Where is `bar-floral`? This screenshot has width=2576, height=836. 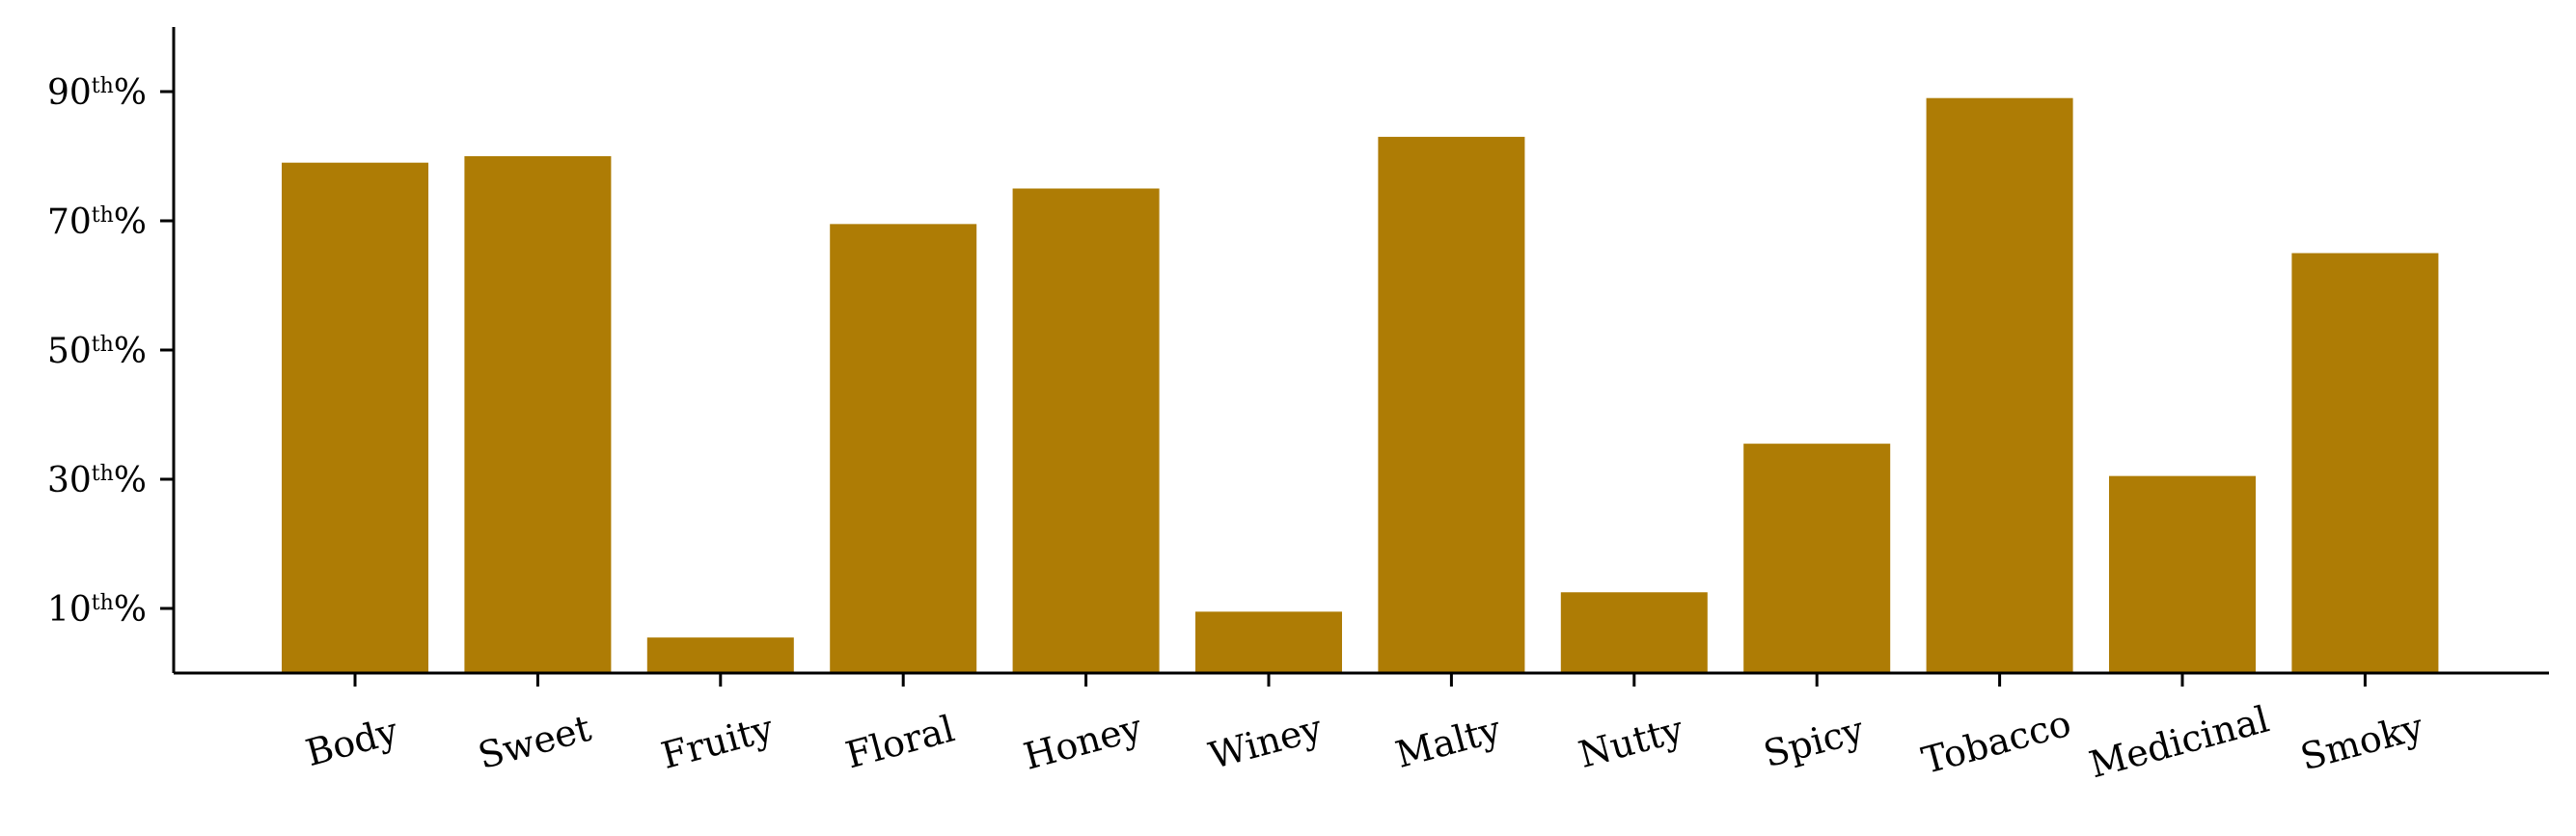 bar-floral is located at coordinates (903, 448).